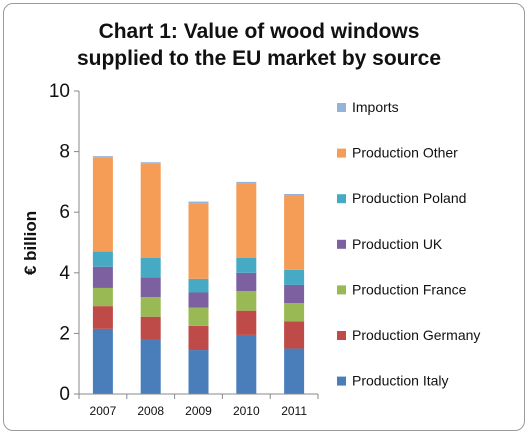  I want to click on legend-label: Production Poland, so click(409, 198).